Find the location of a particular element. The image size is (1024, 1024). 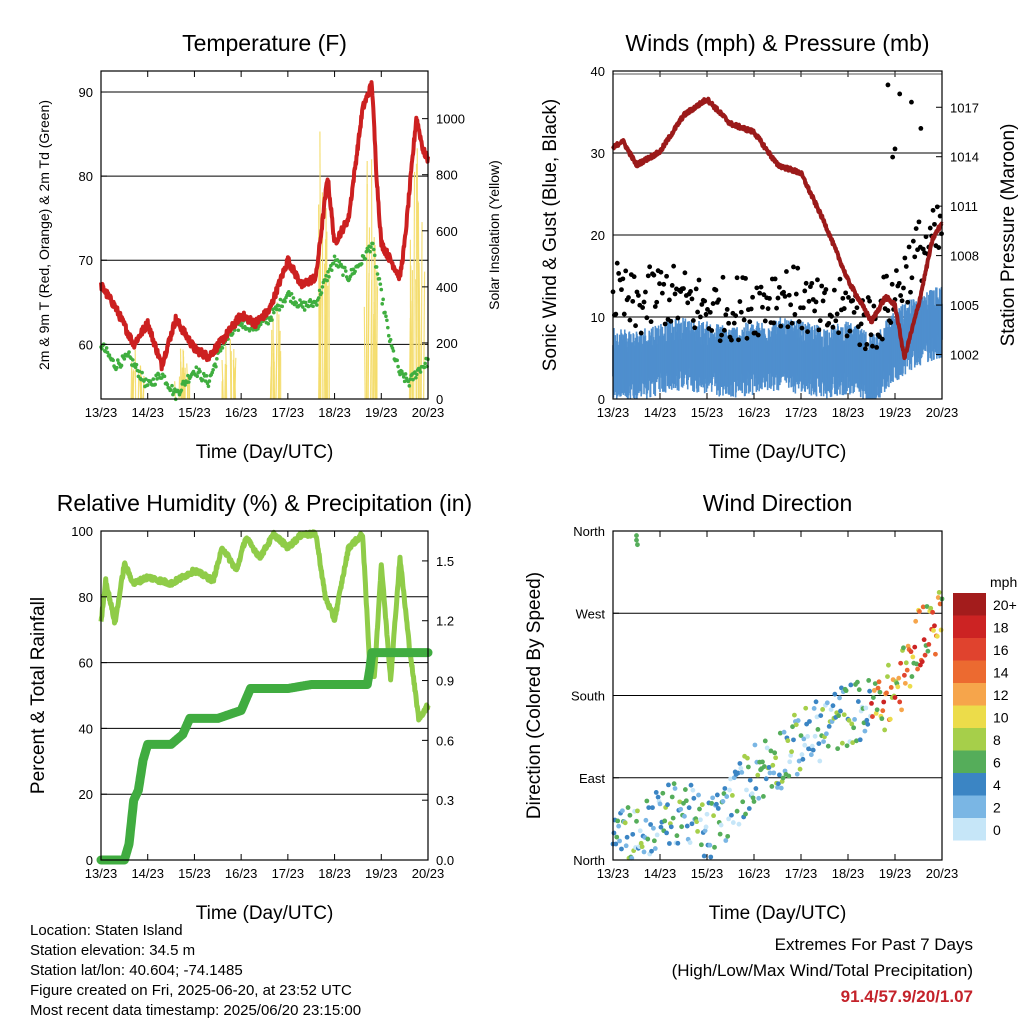

winds-ylabel-right: Station Pressure (Maroon) is located at coordinates (1008, 235).